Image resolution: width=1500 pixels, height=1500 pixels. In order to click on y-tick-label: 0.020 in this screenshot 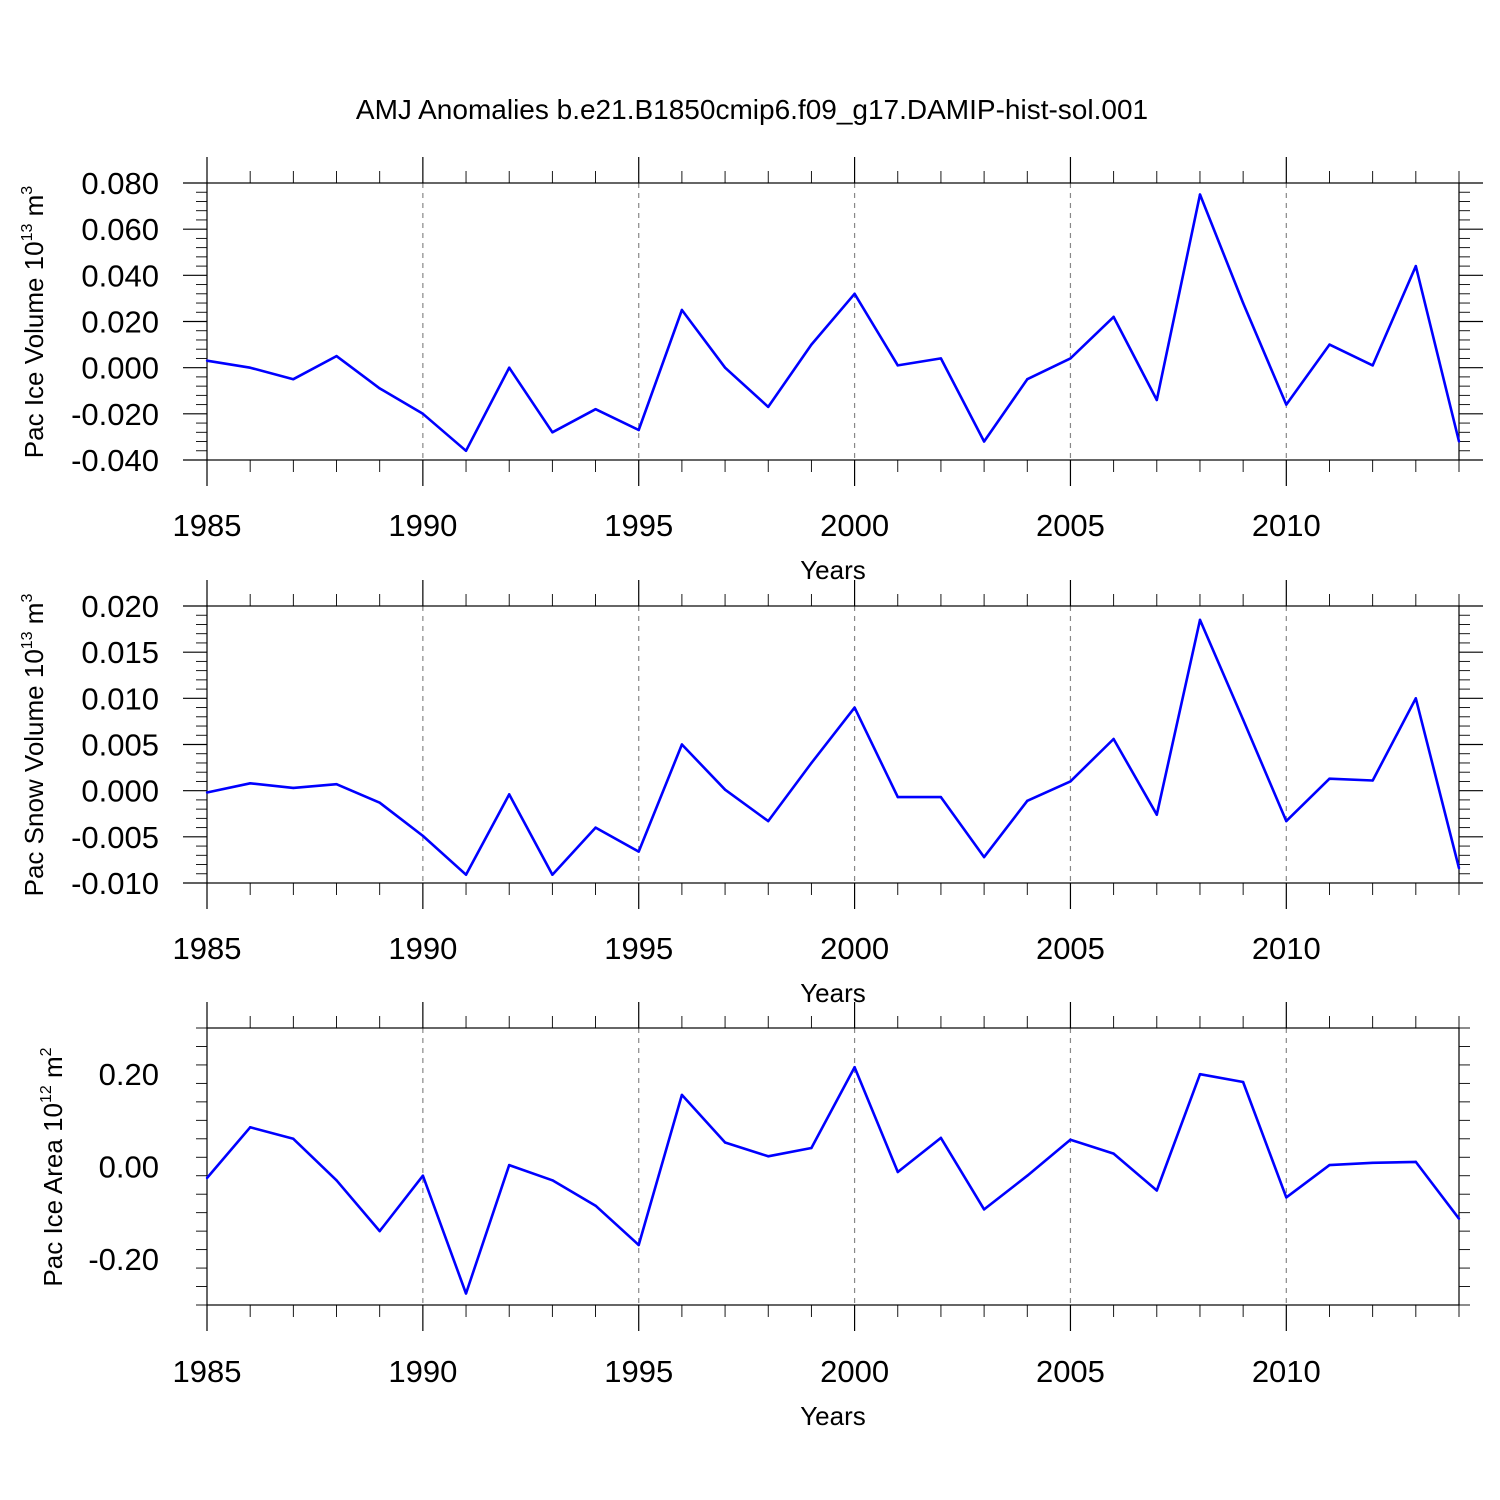, I will do `click(120, 606)`.